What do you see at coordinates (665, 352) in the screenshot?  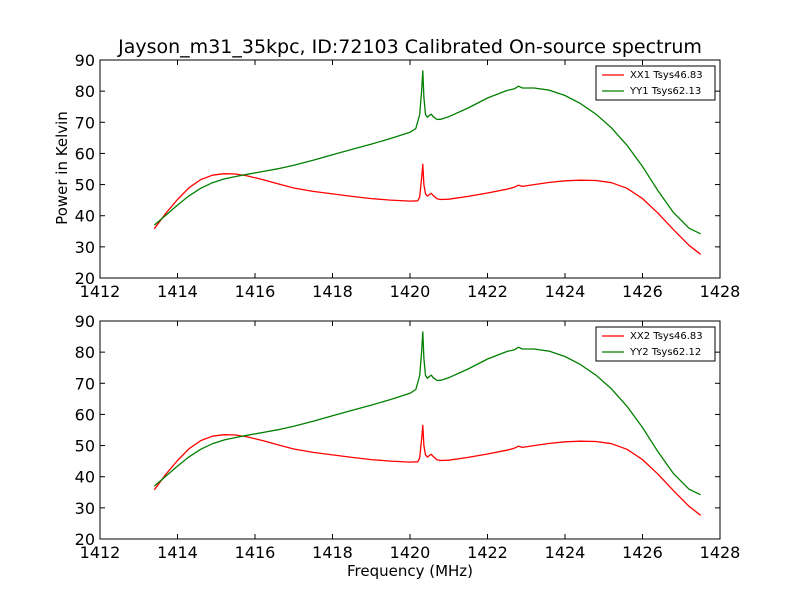 I see `legend-label-yy2: YY2 Tsys62.12` at bounding box center [665, 352].